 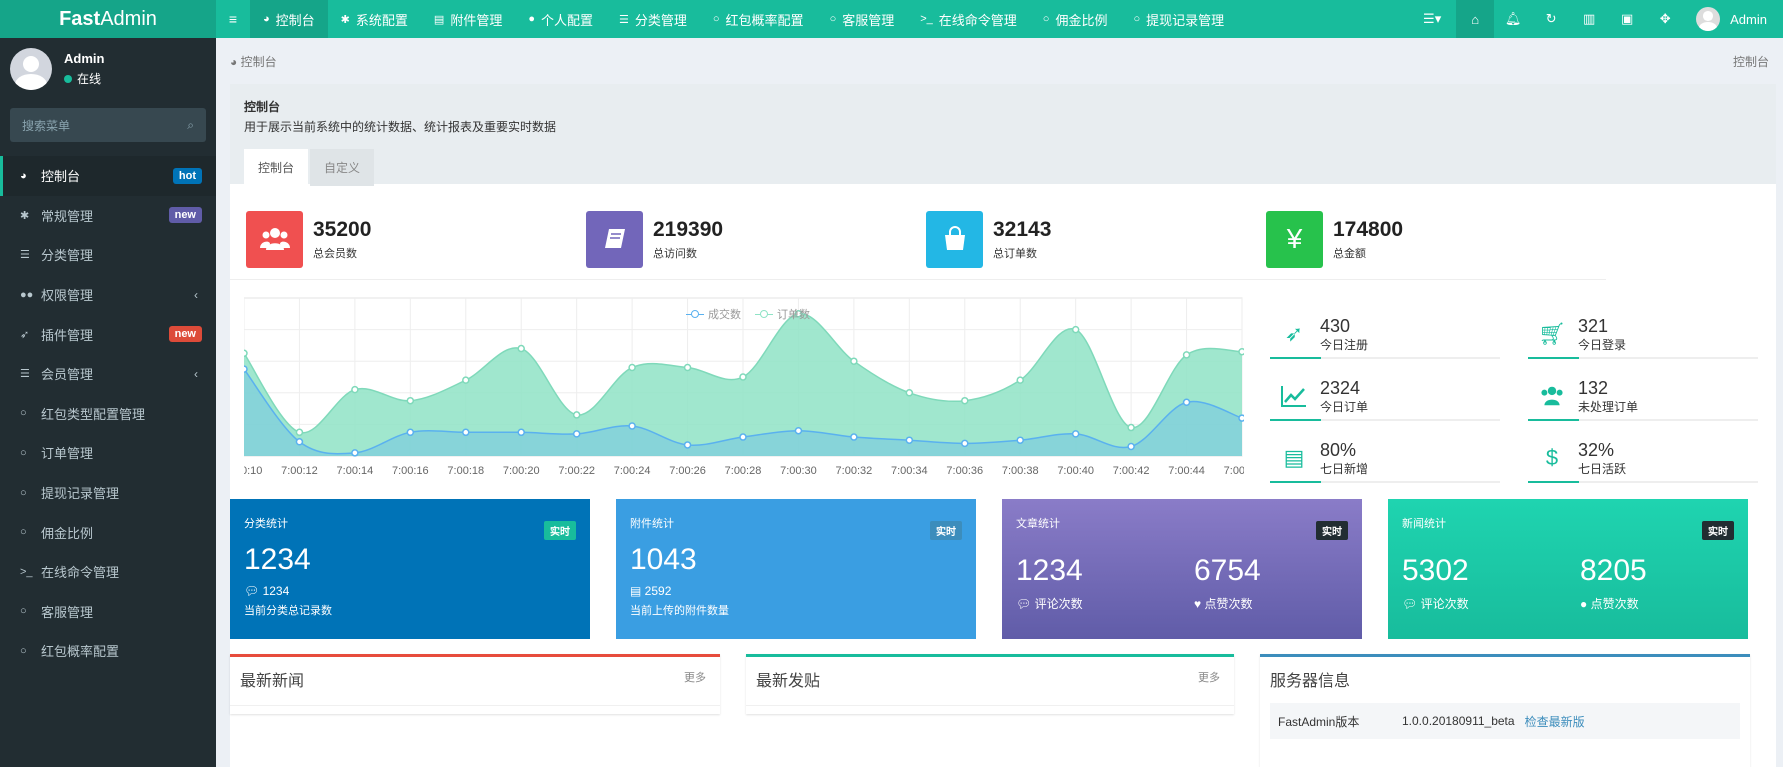 What do you see at coordinates (1428, 239) in the screenshot?
I see `stat-amount: ¥ 174800 总金额` at bounding box center [1428, 239].